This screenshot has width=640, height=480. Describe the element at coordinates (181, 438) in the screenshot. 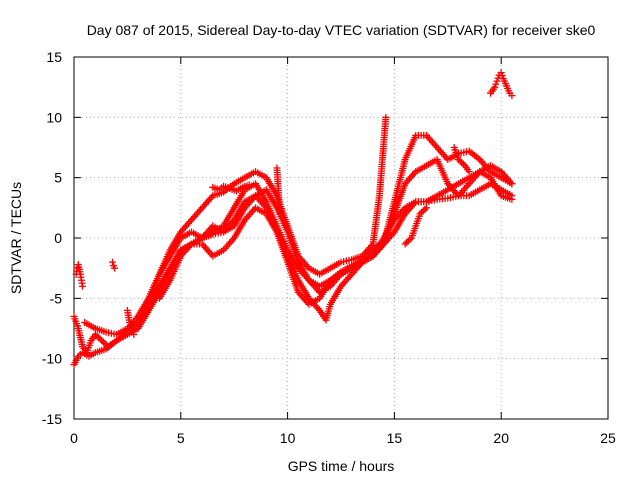

I see `x-tick-label: 5` at that location.